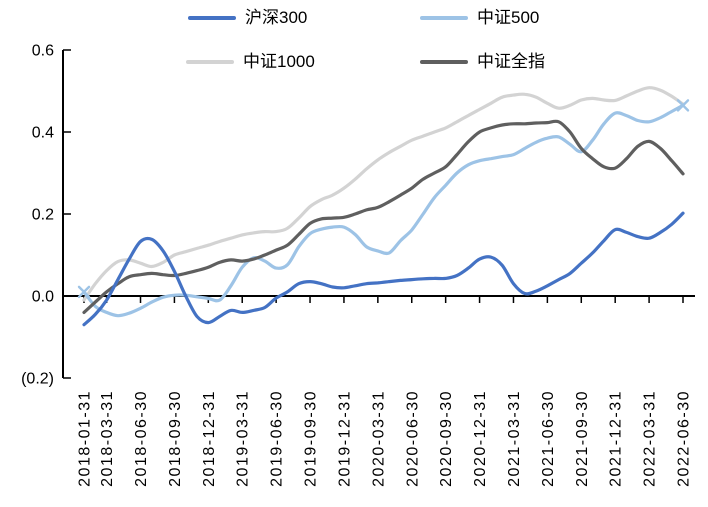 The height and width of the screenshot is (507, 708). Describe the element at coordinates (277, 438) in the screenshot. I see `x-axis-tick-label: 2019-06-30` at that location.